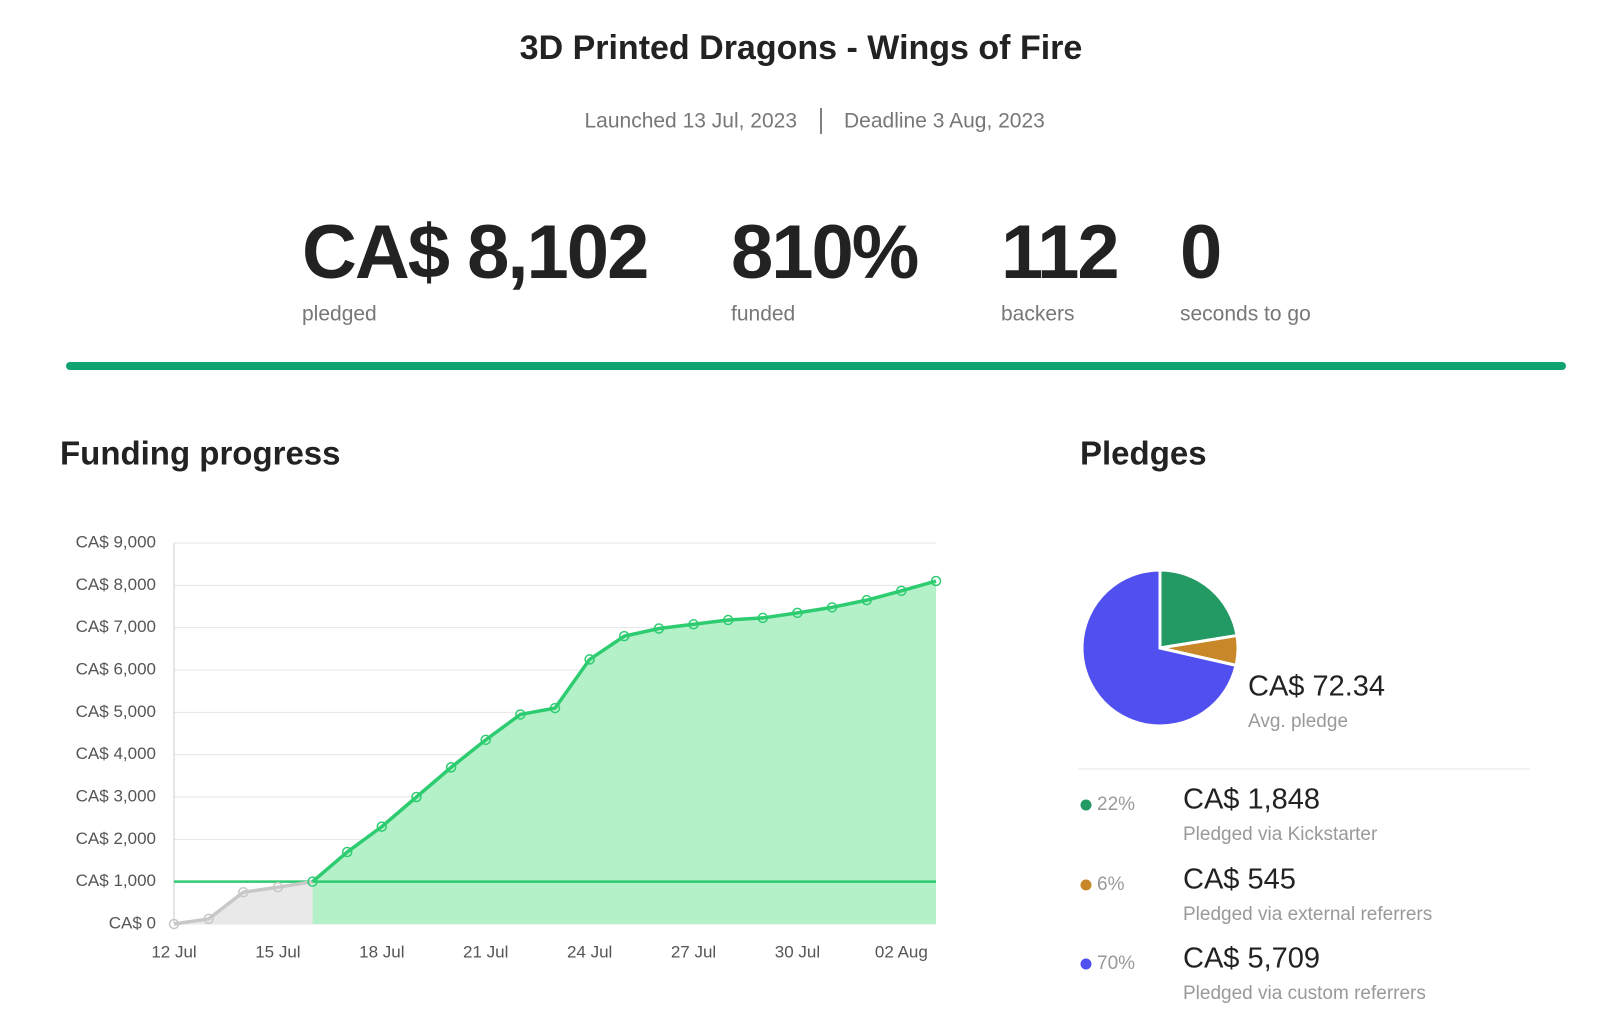 The width and height of the screenshot is (1602, 1028). Describe the element at coordinates (824, 252) in the screenshot. I see `stat-value: 810%` at that location.